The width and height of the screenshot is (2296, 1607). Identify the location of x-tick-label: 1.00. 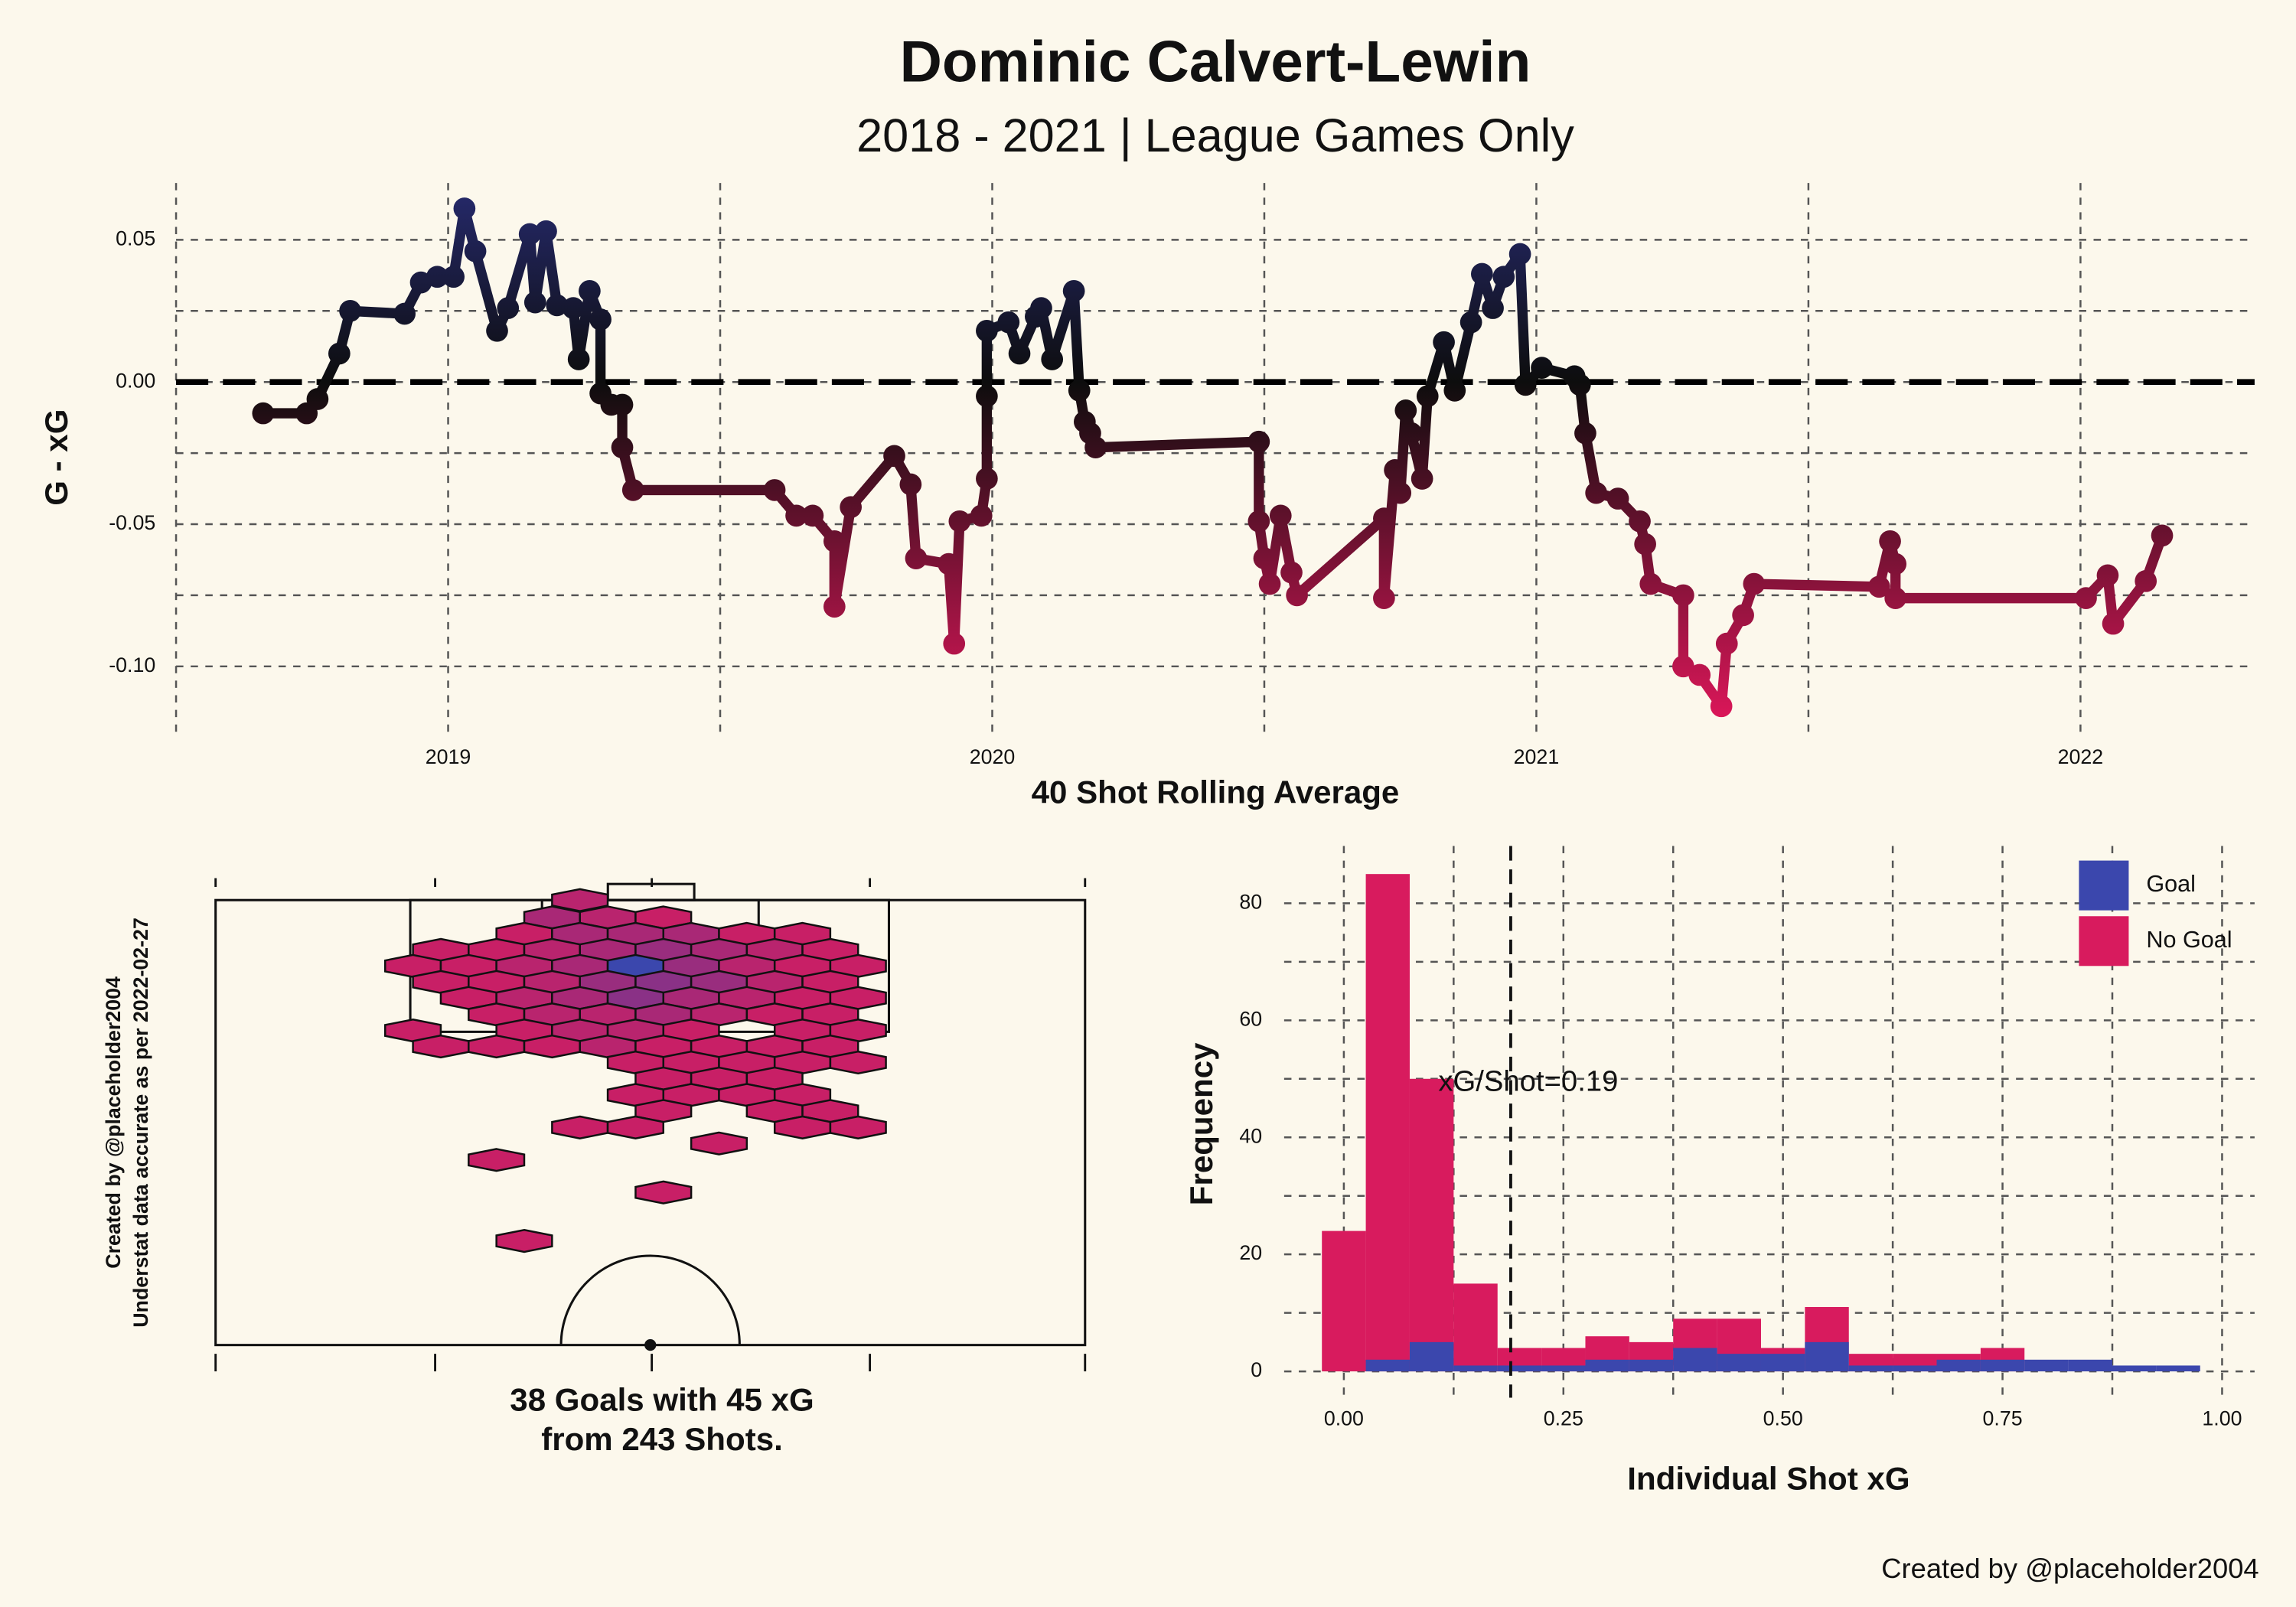
(2222, 1418).